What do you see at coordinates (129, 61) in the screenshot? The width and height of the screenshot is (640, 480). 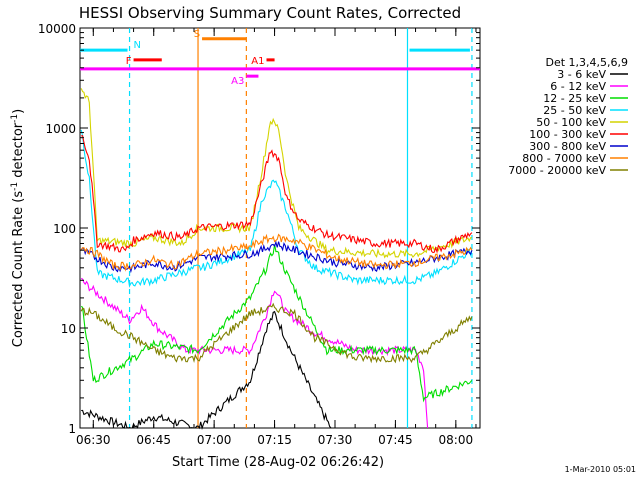 I see `annotation-label-F: F` at bounding box center [129, 61].